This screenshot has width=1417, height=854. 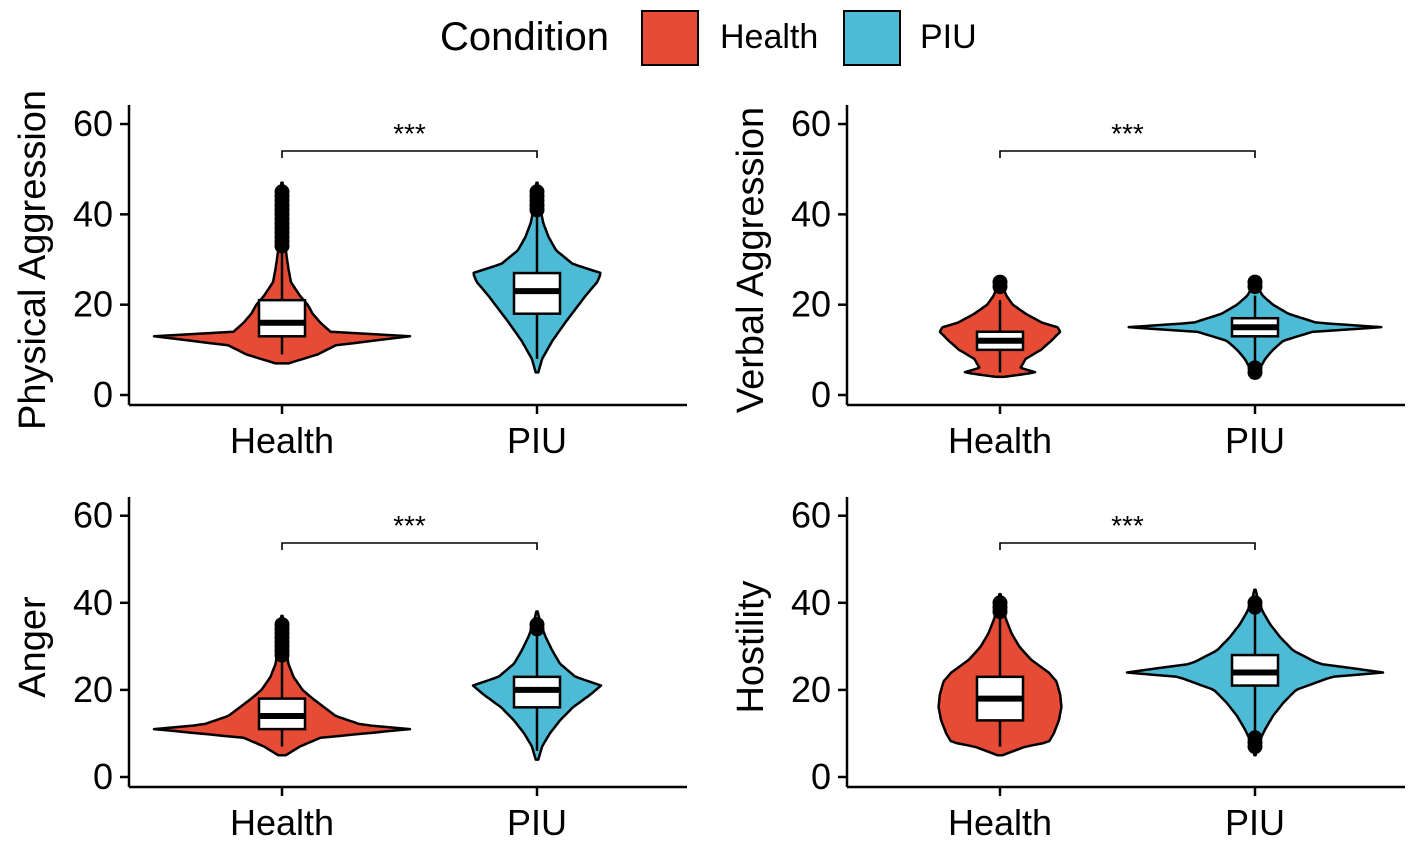 I want to click on hostility-y-tick-label-20: 20, so click(x=811, y=689).